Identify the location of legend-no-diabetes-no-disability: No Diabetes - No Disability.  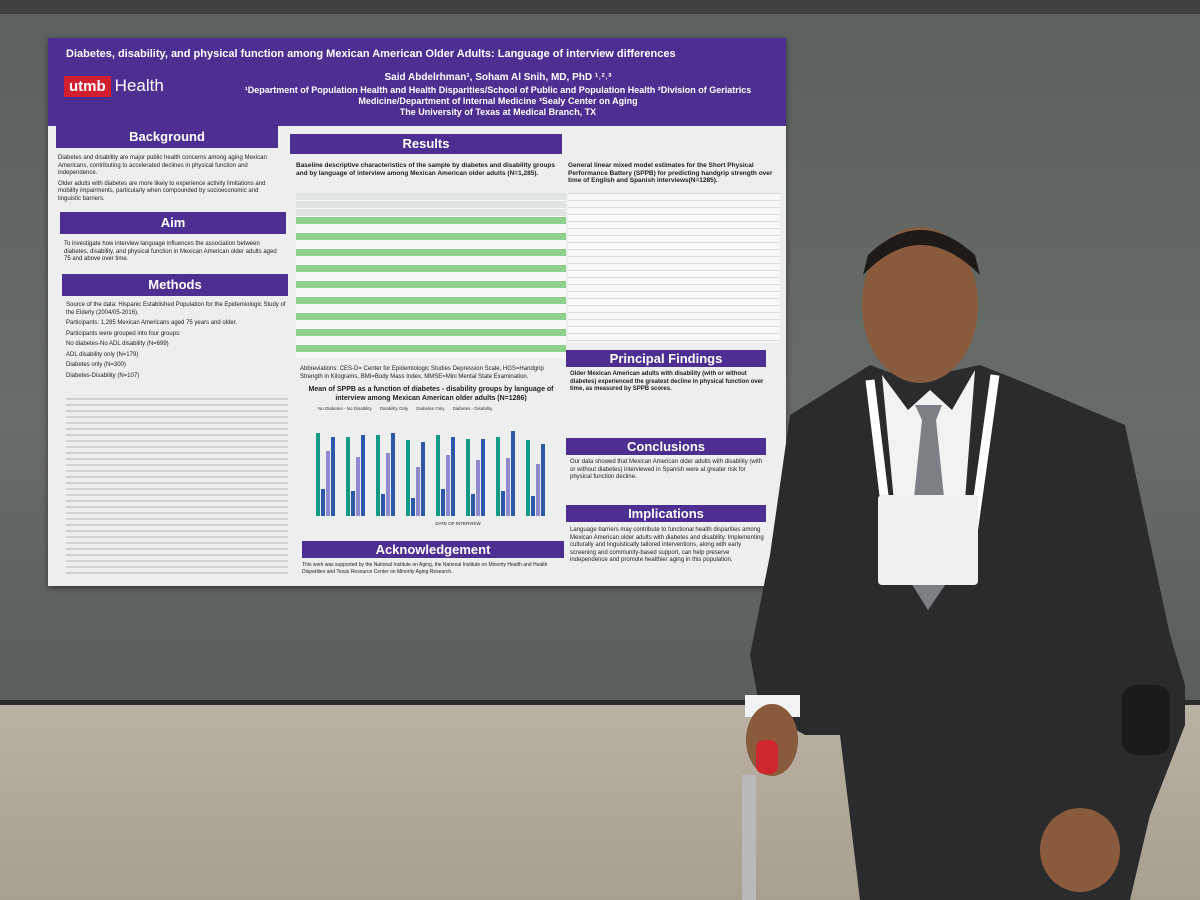
(345, 408).